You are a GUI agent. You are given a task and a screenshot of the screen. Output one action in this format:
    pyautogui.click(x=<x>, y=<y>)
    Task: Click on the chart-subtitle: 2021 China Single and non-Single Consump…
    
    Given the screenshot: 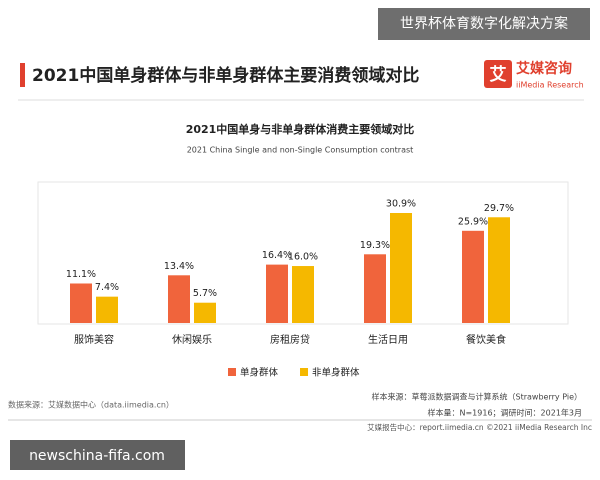 What is the action you would take?
    pyautogui.click(x=300, y=150)
    